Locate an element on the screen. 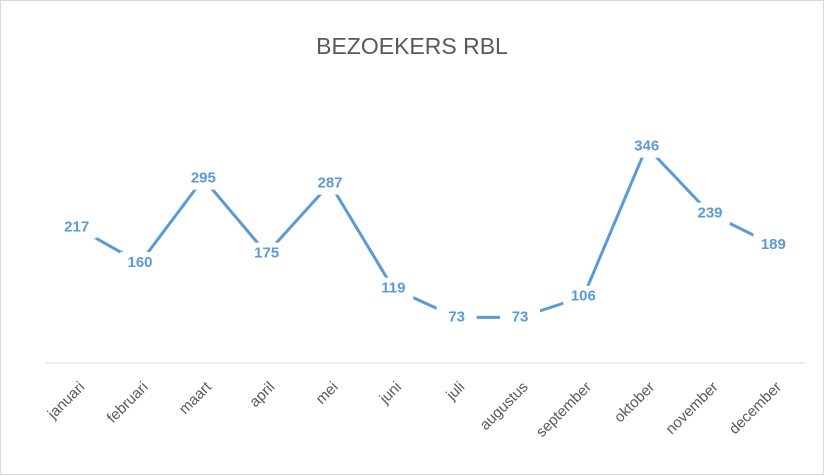 The image size is (824, 475). data-label: 160 is located at coordinates (139, 262).